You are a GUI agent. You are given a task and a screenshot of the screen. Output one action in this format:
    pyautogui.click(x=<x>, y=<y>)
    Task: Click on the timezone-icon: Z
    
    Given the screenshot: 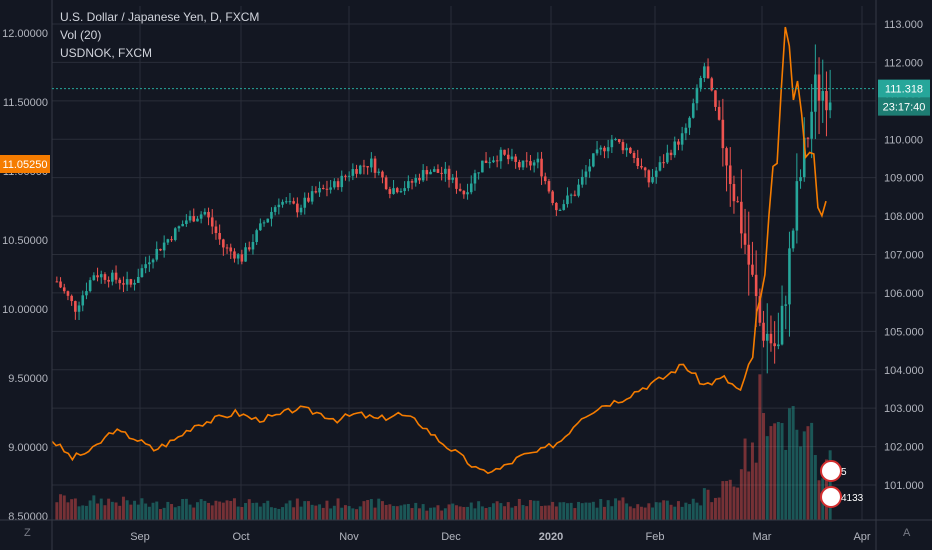 What is the action you would take?
    pyautogui.click(x=27, y=533)
    